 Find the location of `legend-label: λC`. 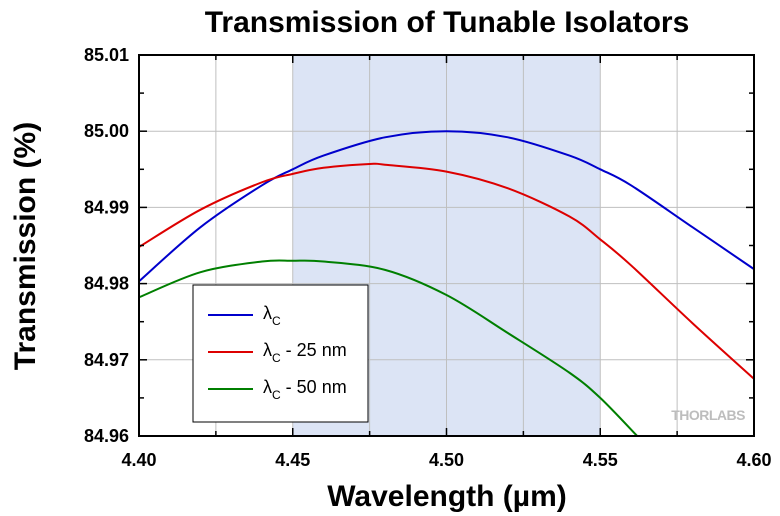

legend-label: λC is located at coordinates (272, 315).